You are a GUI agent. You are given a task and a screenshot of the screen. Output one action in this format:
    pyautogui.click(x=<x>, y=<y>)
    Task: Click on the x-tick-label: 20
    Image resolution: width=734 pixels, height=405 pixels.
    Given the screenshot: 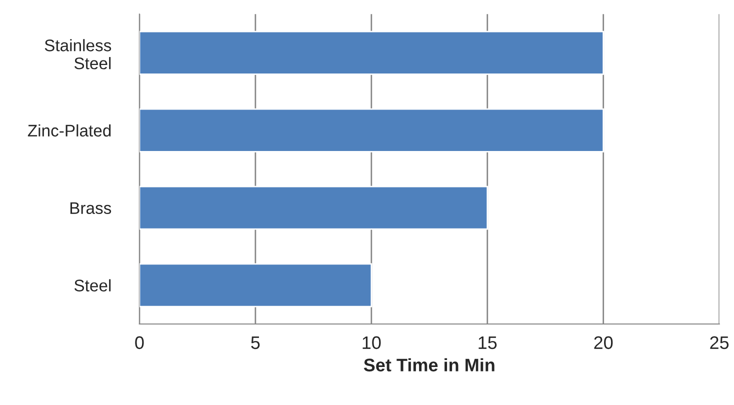 What is the action you would take?
    pyautogui.click(x=603, y=343)
    